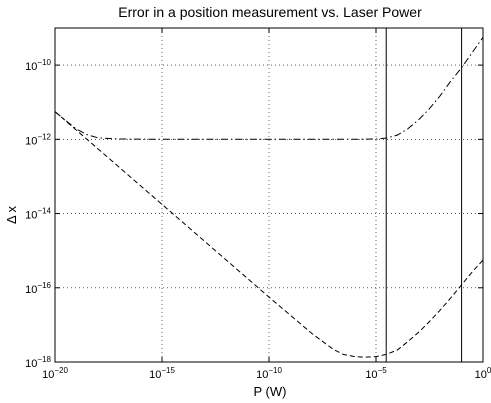 The width and height of the screenshot is (491, 403). I want to click on y-tick-label: 10−12, so click(38, 139).